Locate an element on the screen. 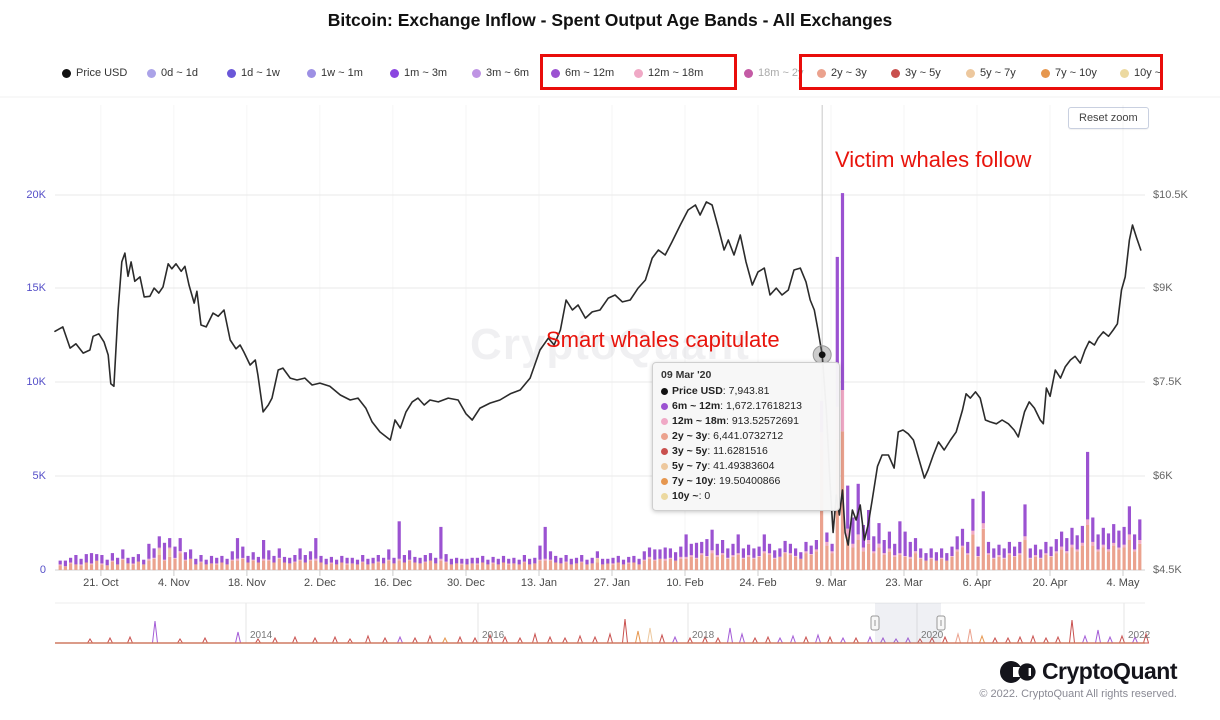 This screenshot has height=720, width=1220. legend-item-0d-1d: 0d ~ 1d is located at coordinates (172, 73).